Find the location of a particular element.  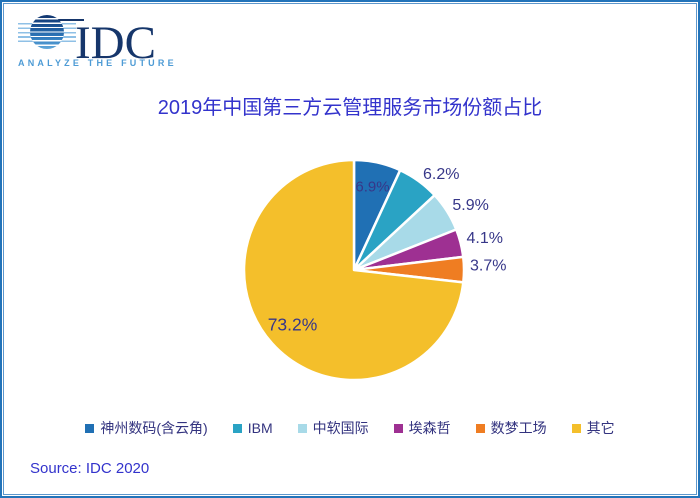

logo-globe-icon is located at coordinates (47, 32).